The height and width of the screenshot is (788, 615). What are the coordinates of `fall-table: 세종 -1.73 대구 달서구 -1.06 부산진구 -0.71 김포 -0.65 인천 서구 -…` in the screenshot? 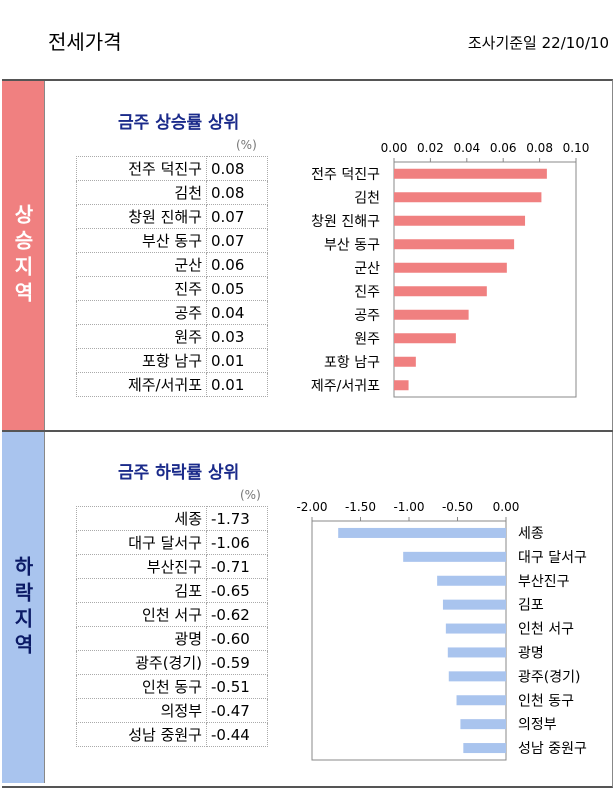 It's located at (172, 626).